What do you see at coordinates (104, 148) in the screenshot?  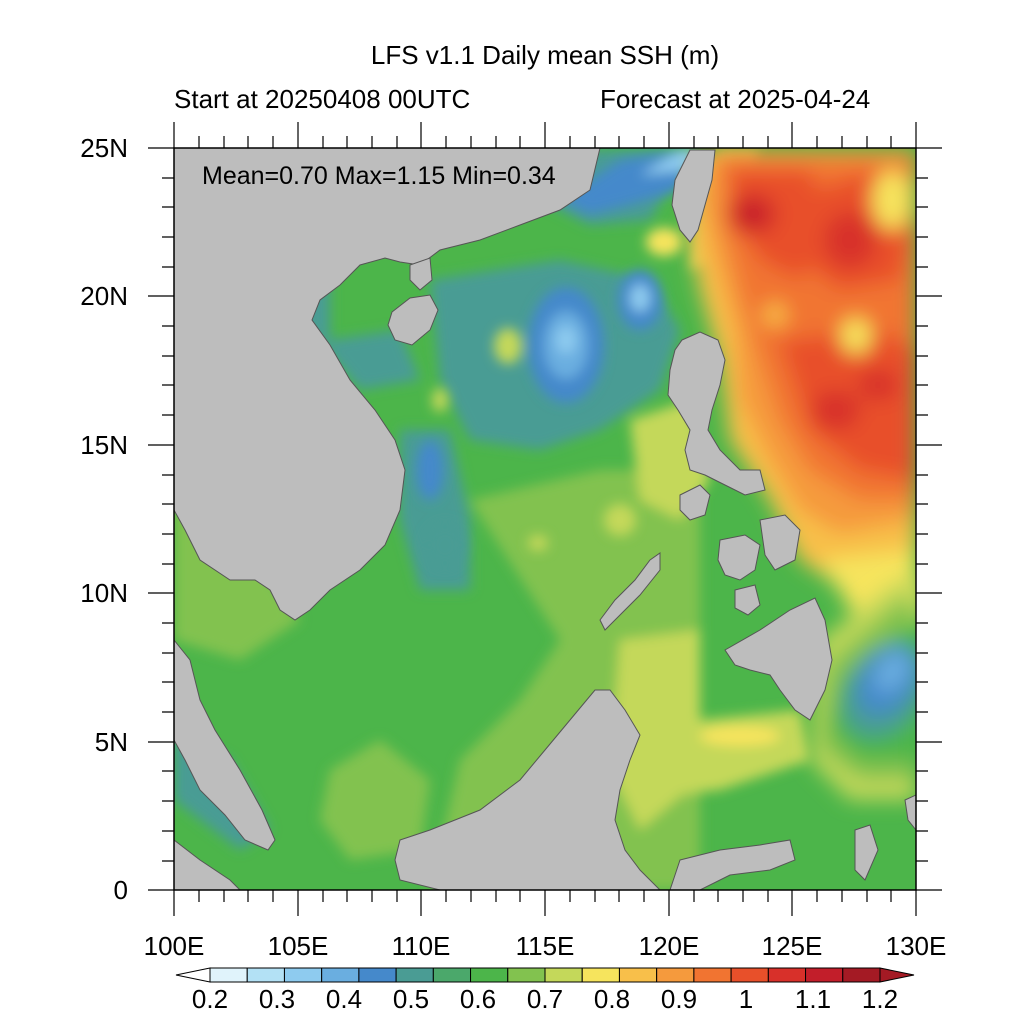 I see `lat-tick-label: 25N` at bounding box center [104, 148].